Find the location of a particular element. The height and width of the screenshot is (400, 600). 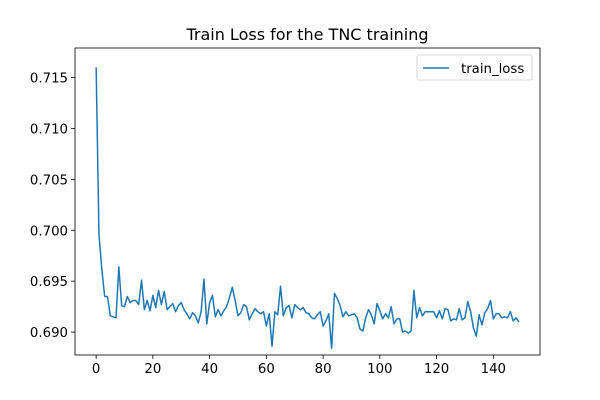

y-tick-label: 0.705 is located at coordinates (49, 180).